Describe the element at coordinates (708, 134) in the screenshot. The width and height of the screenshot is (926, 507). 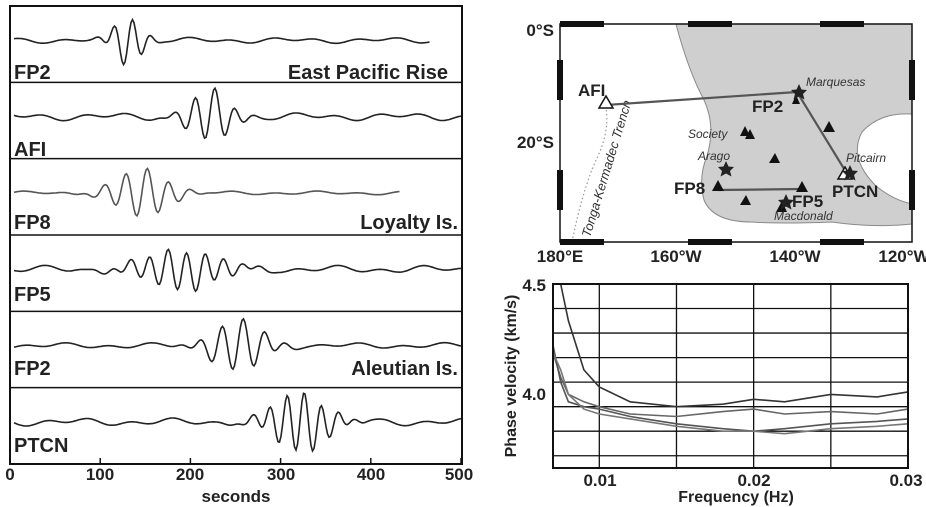
I see `hotspot-label: Society` at that location.